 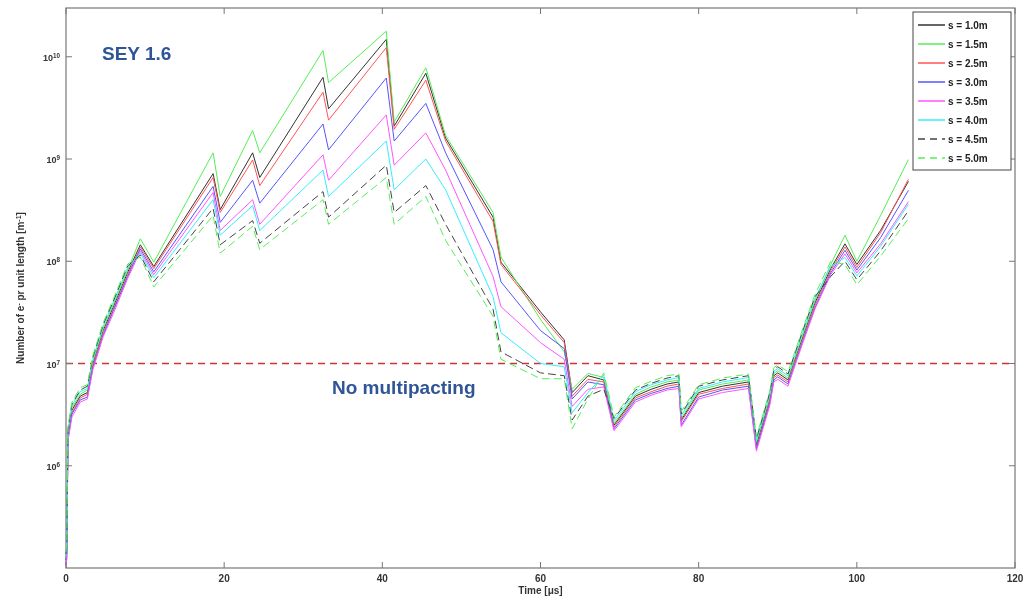 What do you see at coordinates (540, 590) in the screenshot?
I see `x-axis-title: Time [μs]` at bounding box center [540, 590].